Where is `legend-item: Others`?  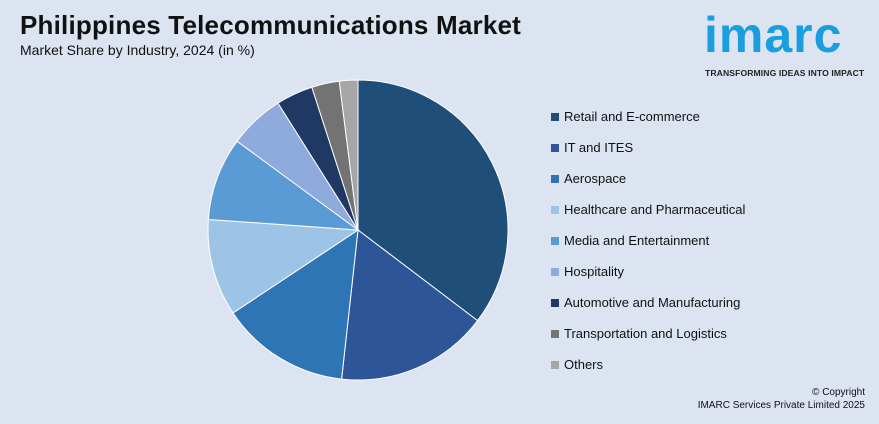 legend-item: Others is located at coordinates (648, 364).